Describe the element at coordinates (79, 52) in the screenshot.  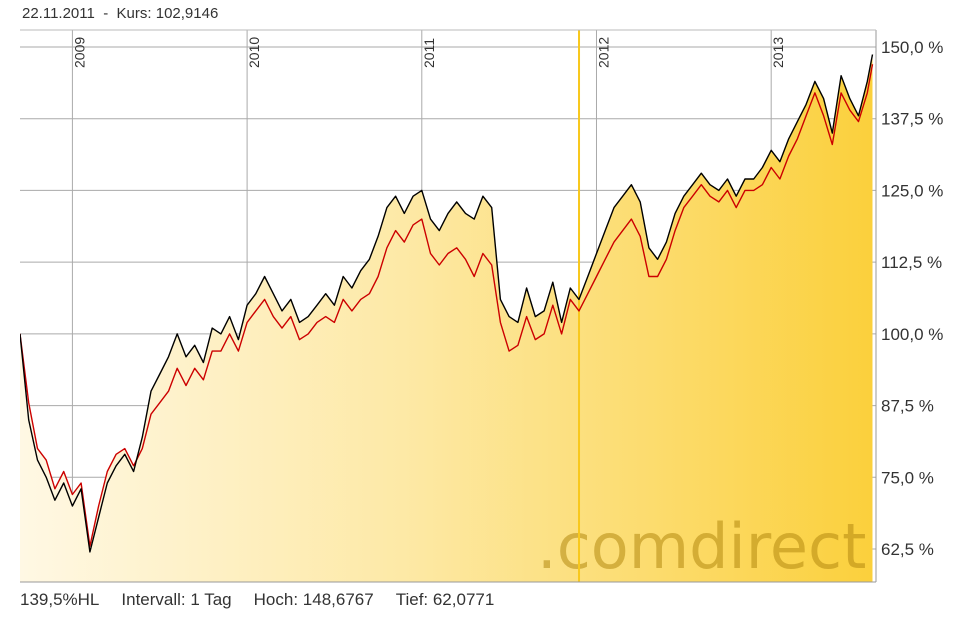
I see `x-tick-label-0: 2009` at that location.